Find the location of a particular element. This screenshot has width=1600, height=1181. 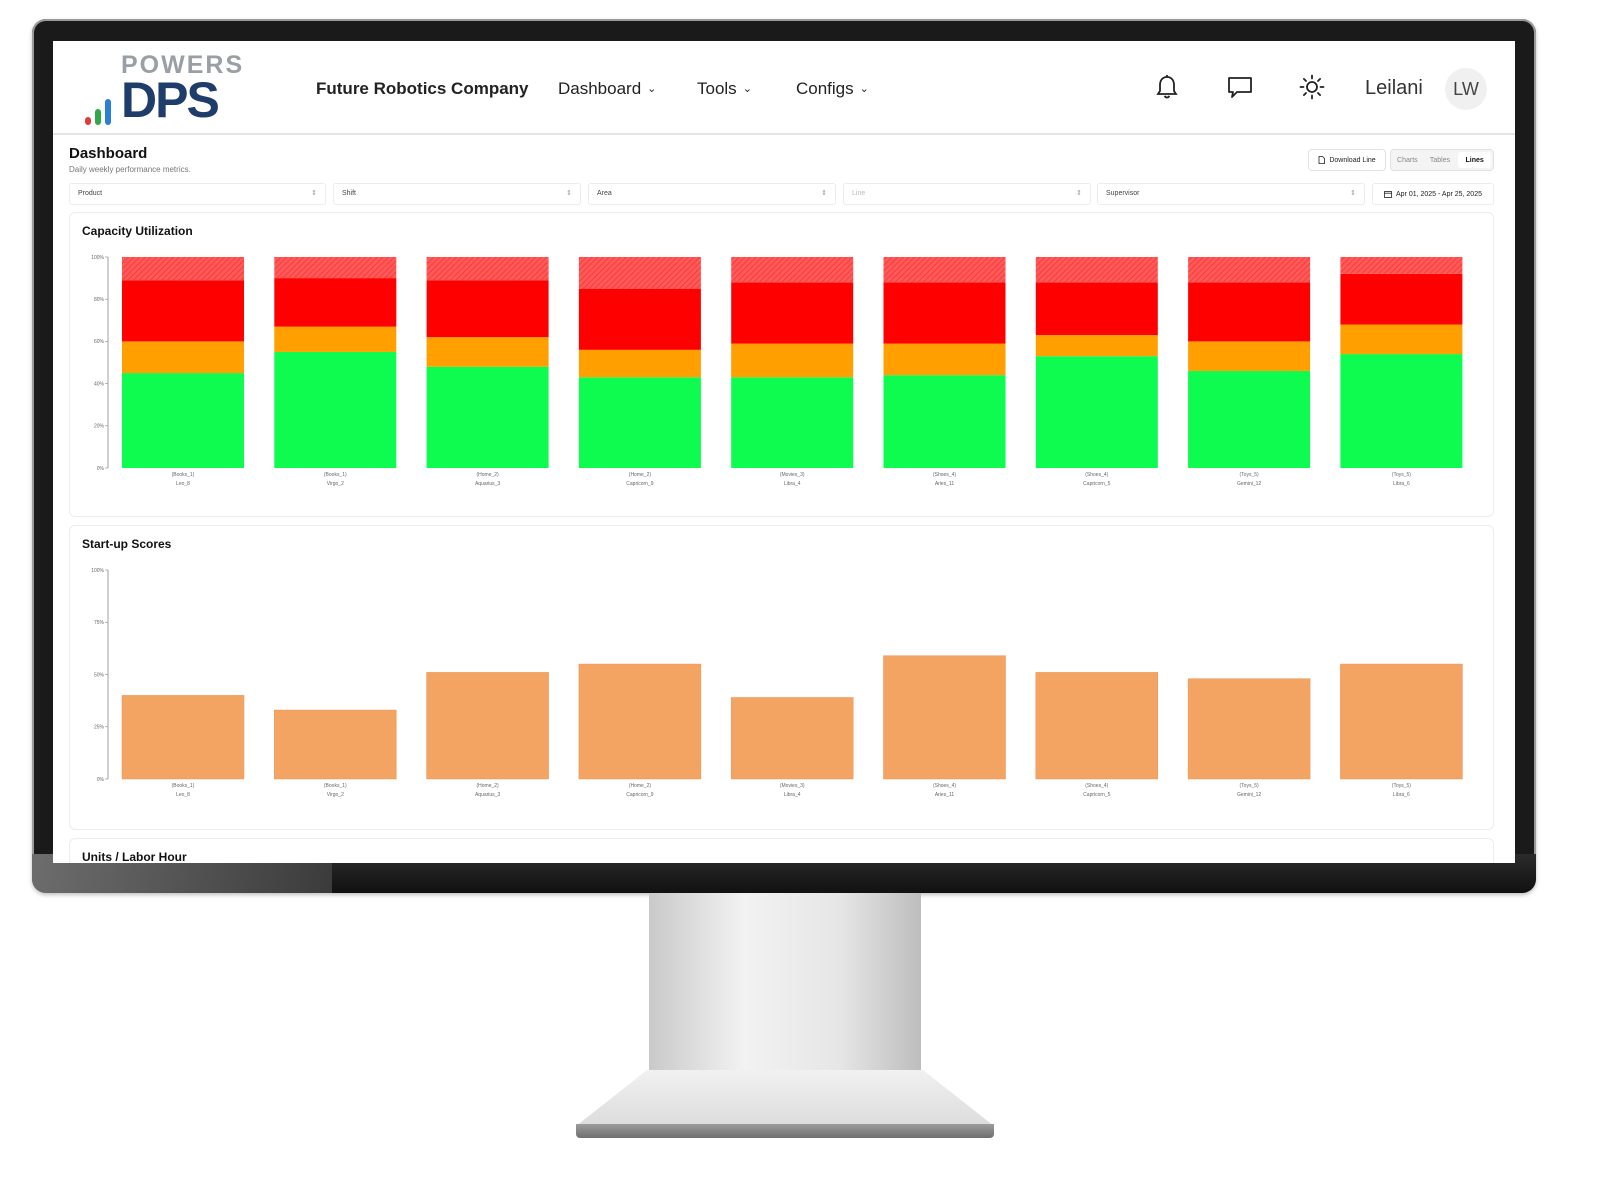

y-tick-label: 0% is located at coordinates (101, 469).